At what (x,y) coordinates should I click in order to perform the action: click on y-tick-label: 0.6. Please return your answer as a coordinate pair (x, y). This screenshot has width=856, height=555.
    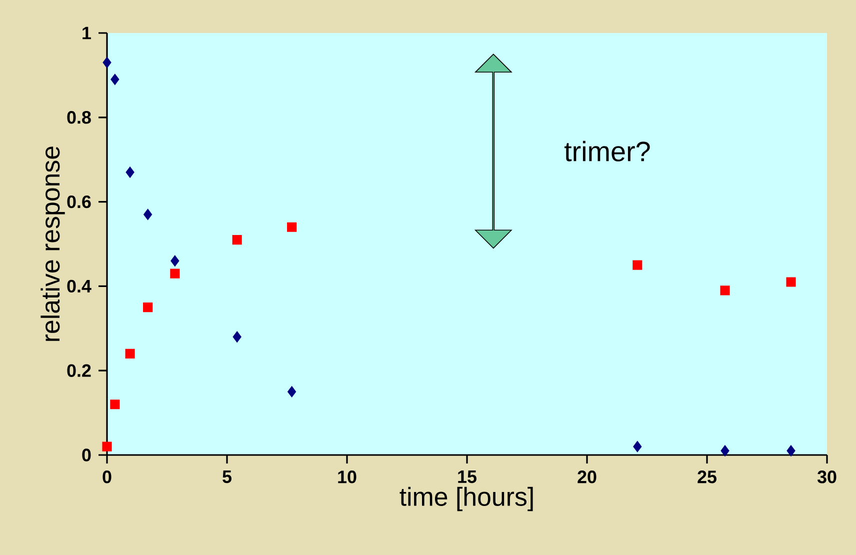
    Looking at the image, I should click on (79, 201).